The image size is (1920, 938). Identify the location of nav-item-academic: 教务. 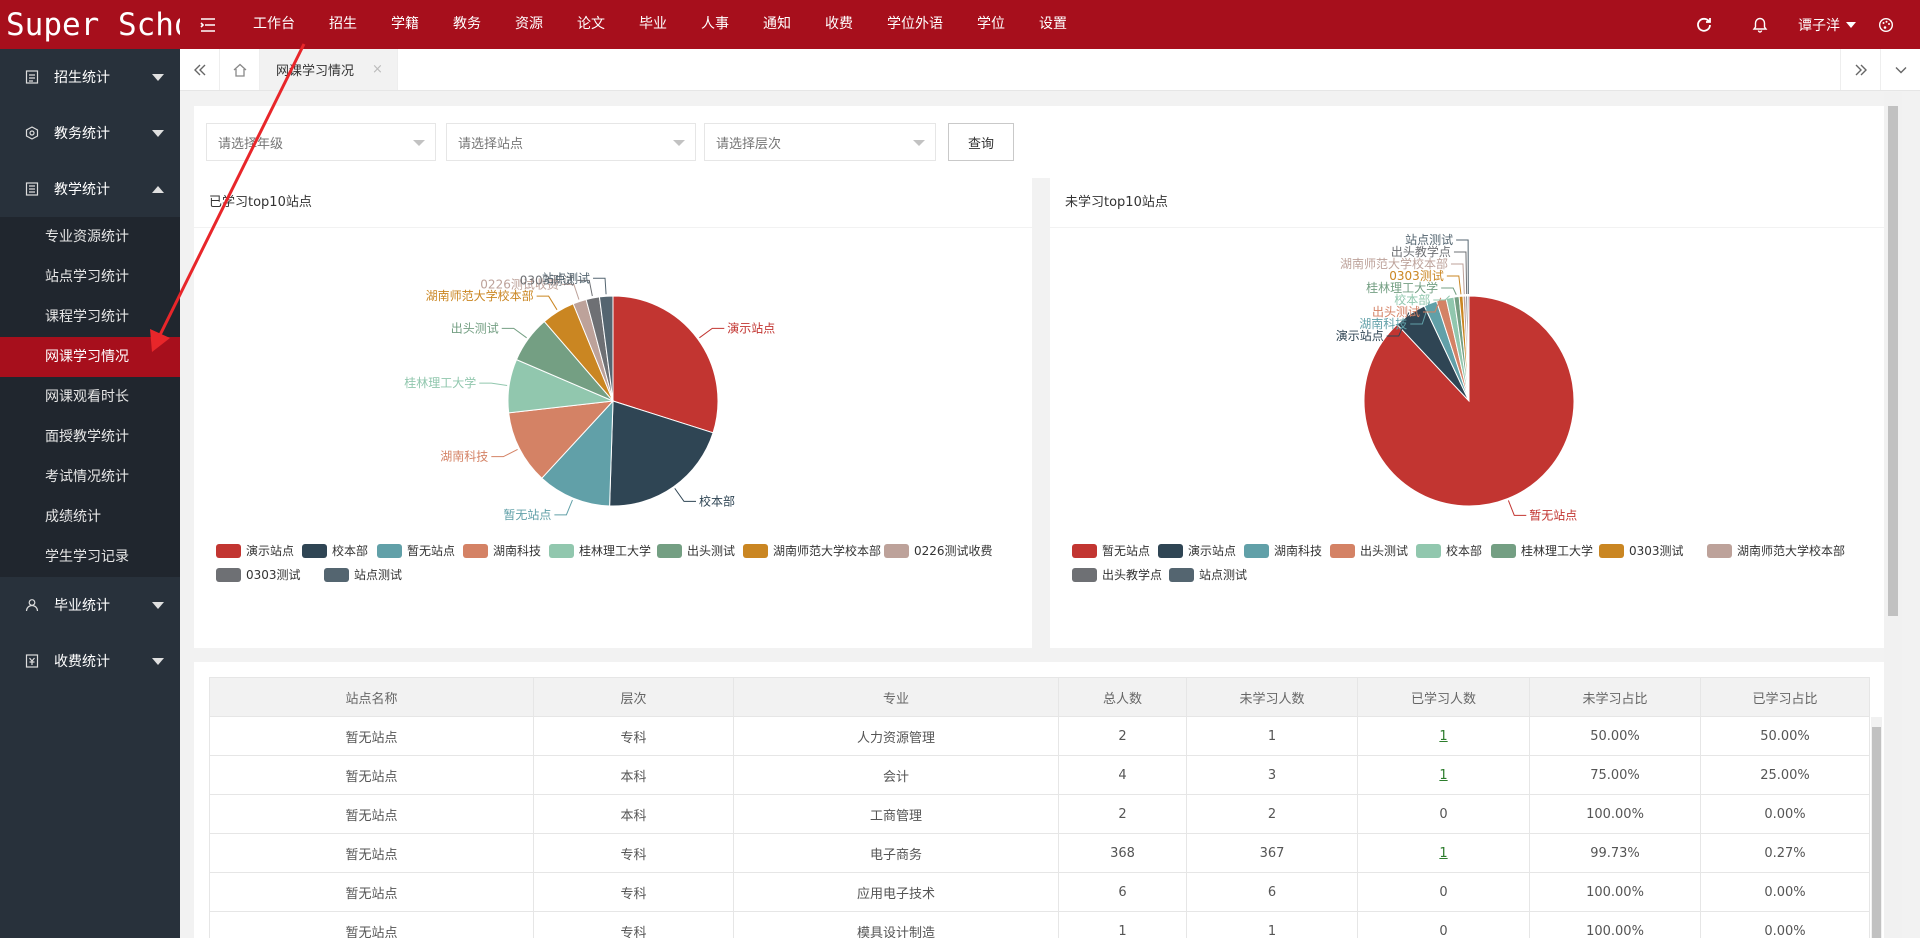
(467, 24).